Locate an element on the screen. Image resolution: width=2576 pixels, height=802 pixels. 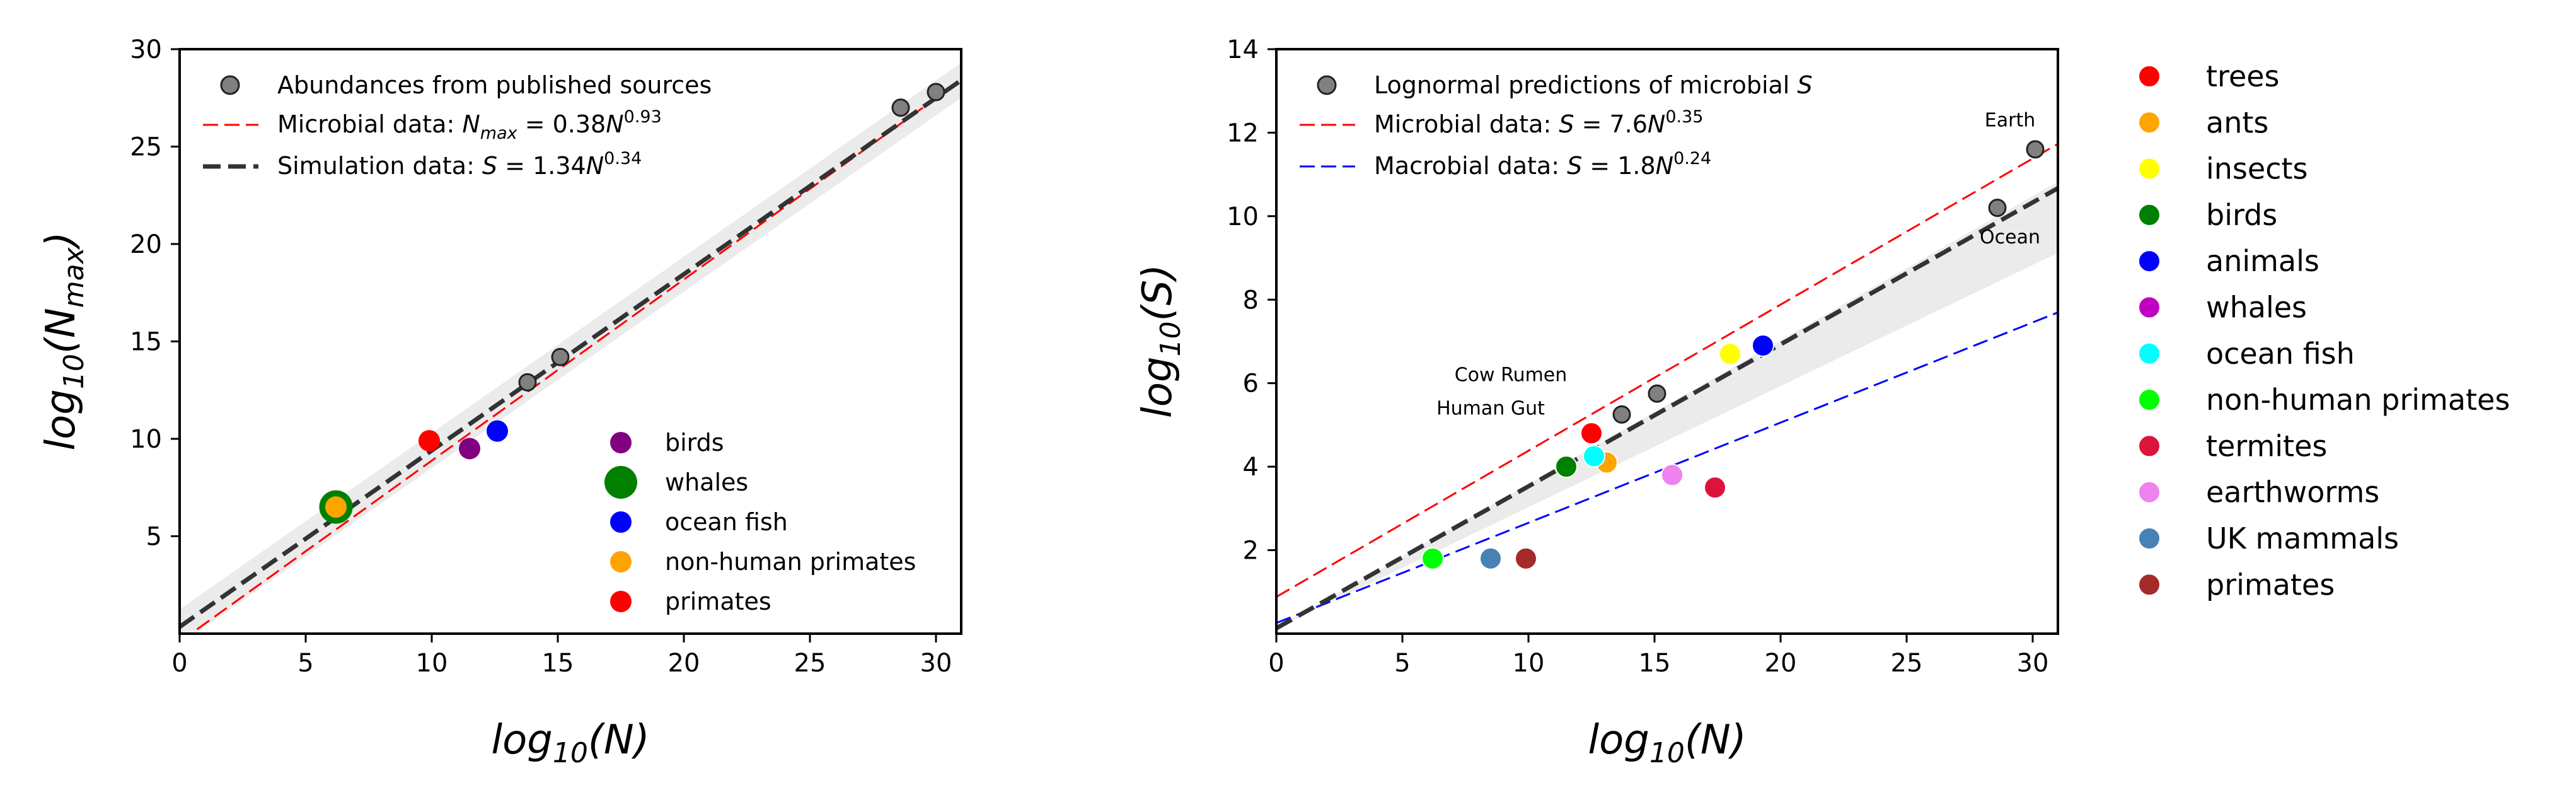
legend-text-macrobial: Macrobial data: S = 1.8N0.24 is located at coordinates (1542, 164).